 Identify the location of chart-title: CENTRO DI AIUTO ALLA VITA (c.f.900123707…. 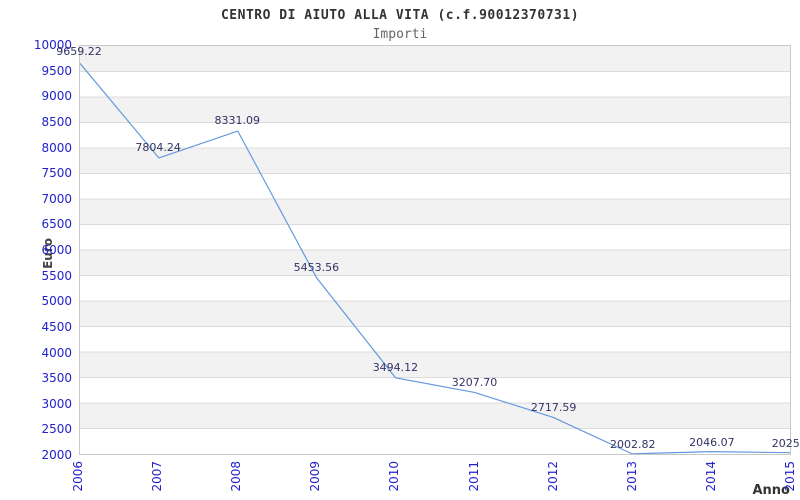
(400, 15).